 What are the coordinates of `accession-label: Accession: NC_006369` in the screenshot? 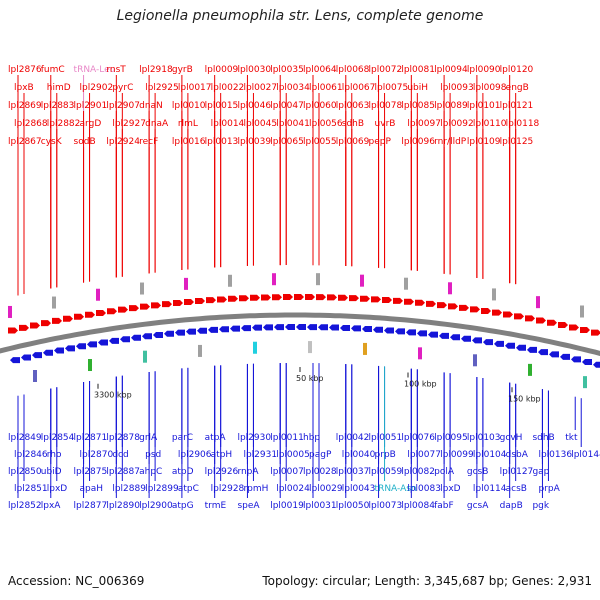 It's located at (76, 581).